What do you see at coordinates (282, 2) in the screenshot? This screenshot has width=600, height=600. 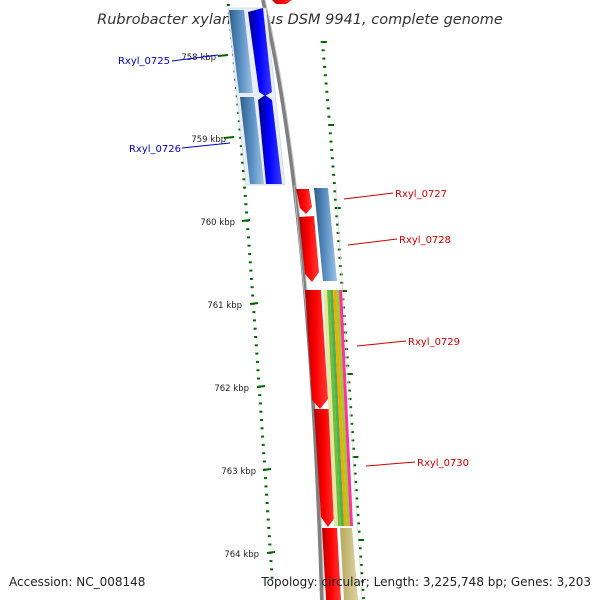 I see `cds-fragment-top` at bounding box center [282, 2].